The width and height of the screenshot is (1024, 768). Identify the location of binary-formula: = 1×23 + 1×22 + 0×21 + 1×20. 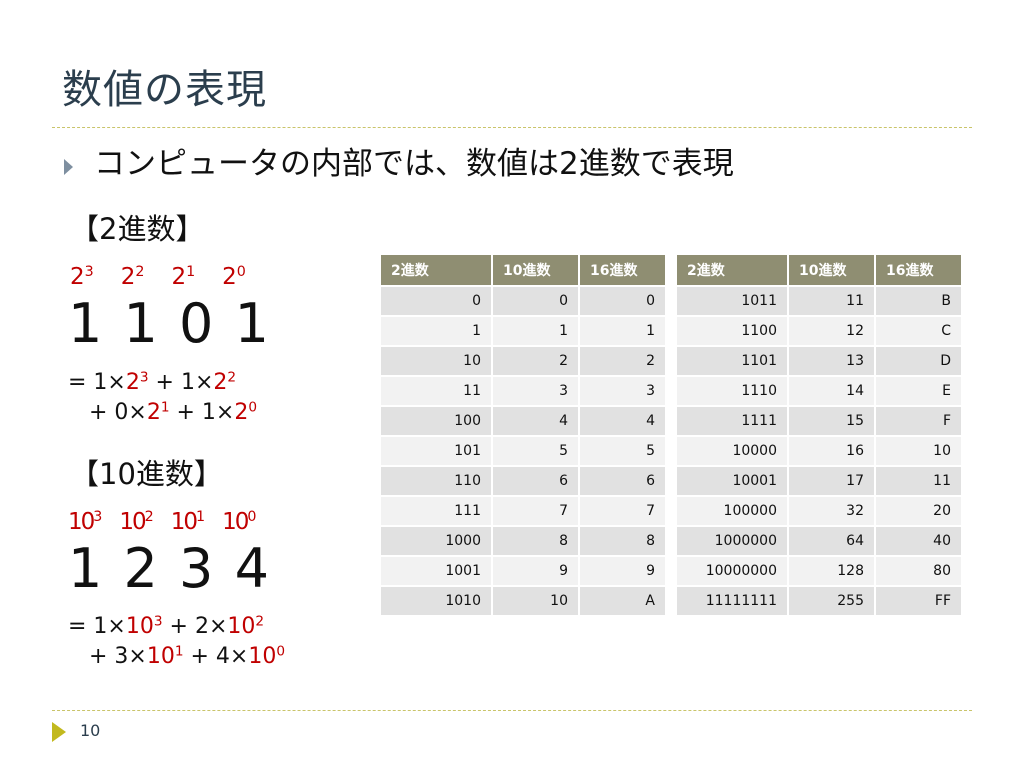
(162, 398).